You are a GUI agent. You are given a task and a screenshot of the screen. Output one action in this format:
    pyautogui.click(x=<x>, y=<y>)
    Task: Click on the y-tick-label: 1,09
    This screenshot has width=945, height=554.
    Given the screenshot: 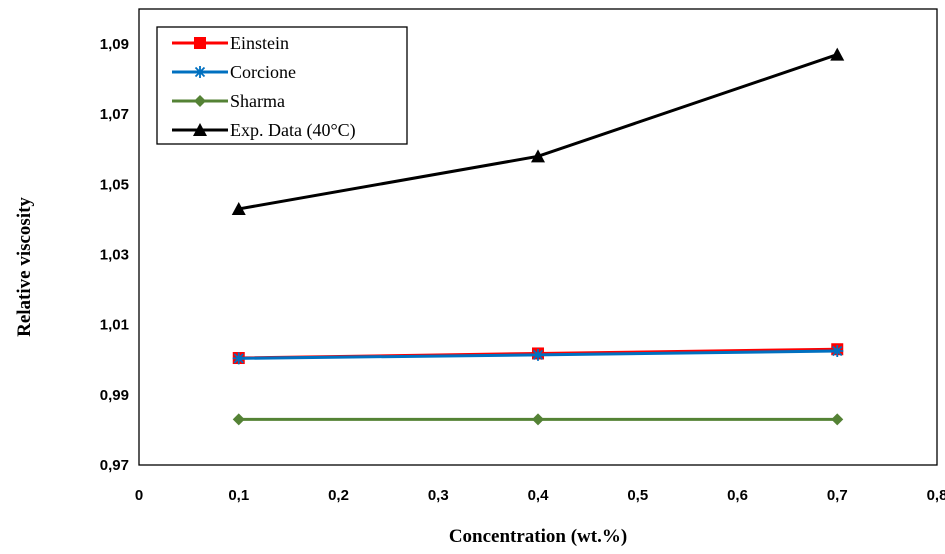 What is the action you would take?
    pyautogui.click(x=114, y=44)
    